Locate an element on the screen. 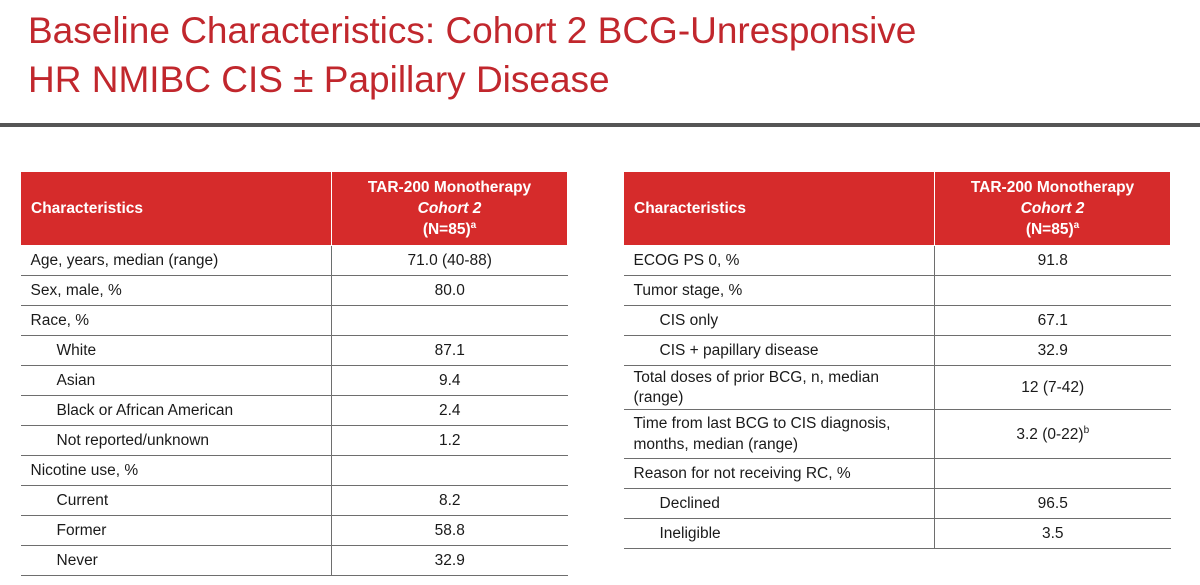  table-row: Nicotine use, % is located at coordinates (294, 470).